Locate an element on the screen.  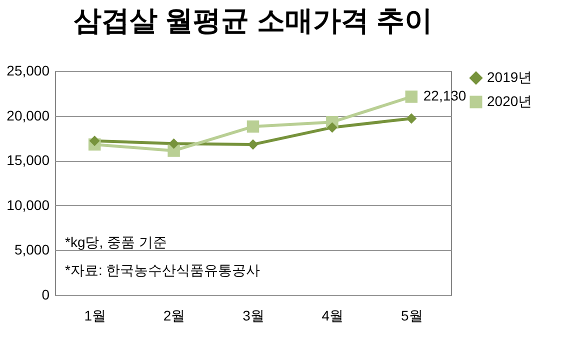
x-tick-label: 3월 is located at coordinates (253, 316).